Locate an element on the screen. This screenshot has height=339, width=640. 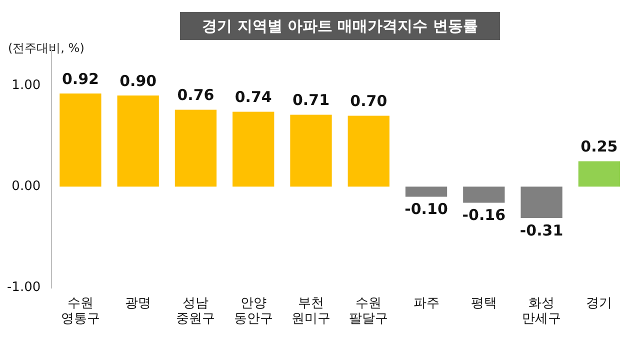
x-tick-label: 경기 is located at coordinates (599, 303).